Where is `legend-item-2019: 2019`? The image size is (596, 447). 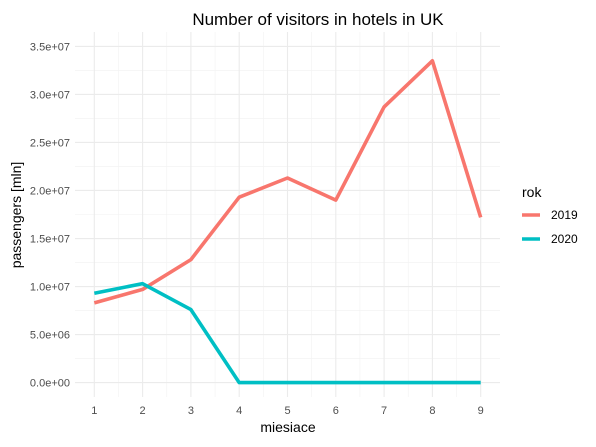 legend-item-2019: 2019 is located at coordinates (549, 215).